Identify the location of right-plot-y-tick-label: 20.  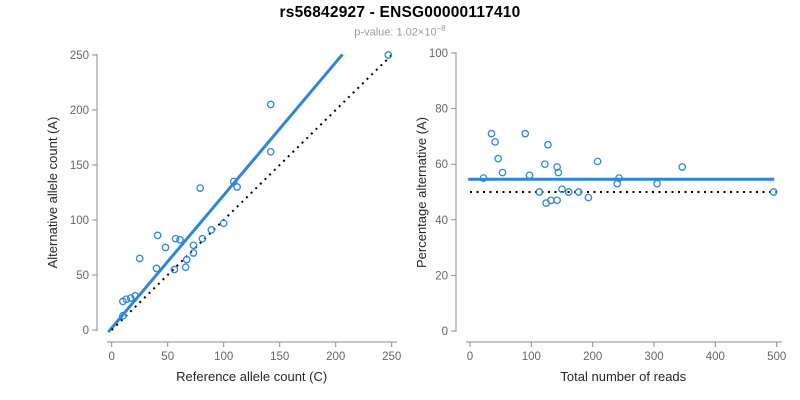
(441, 276).